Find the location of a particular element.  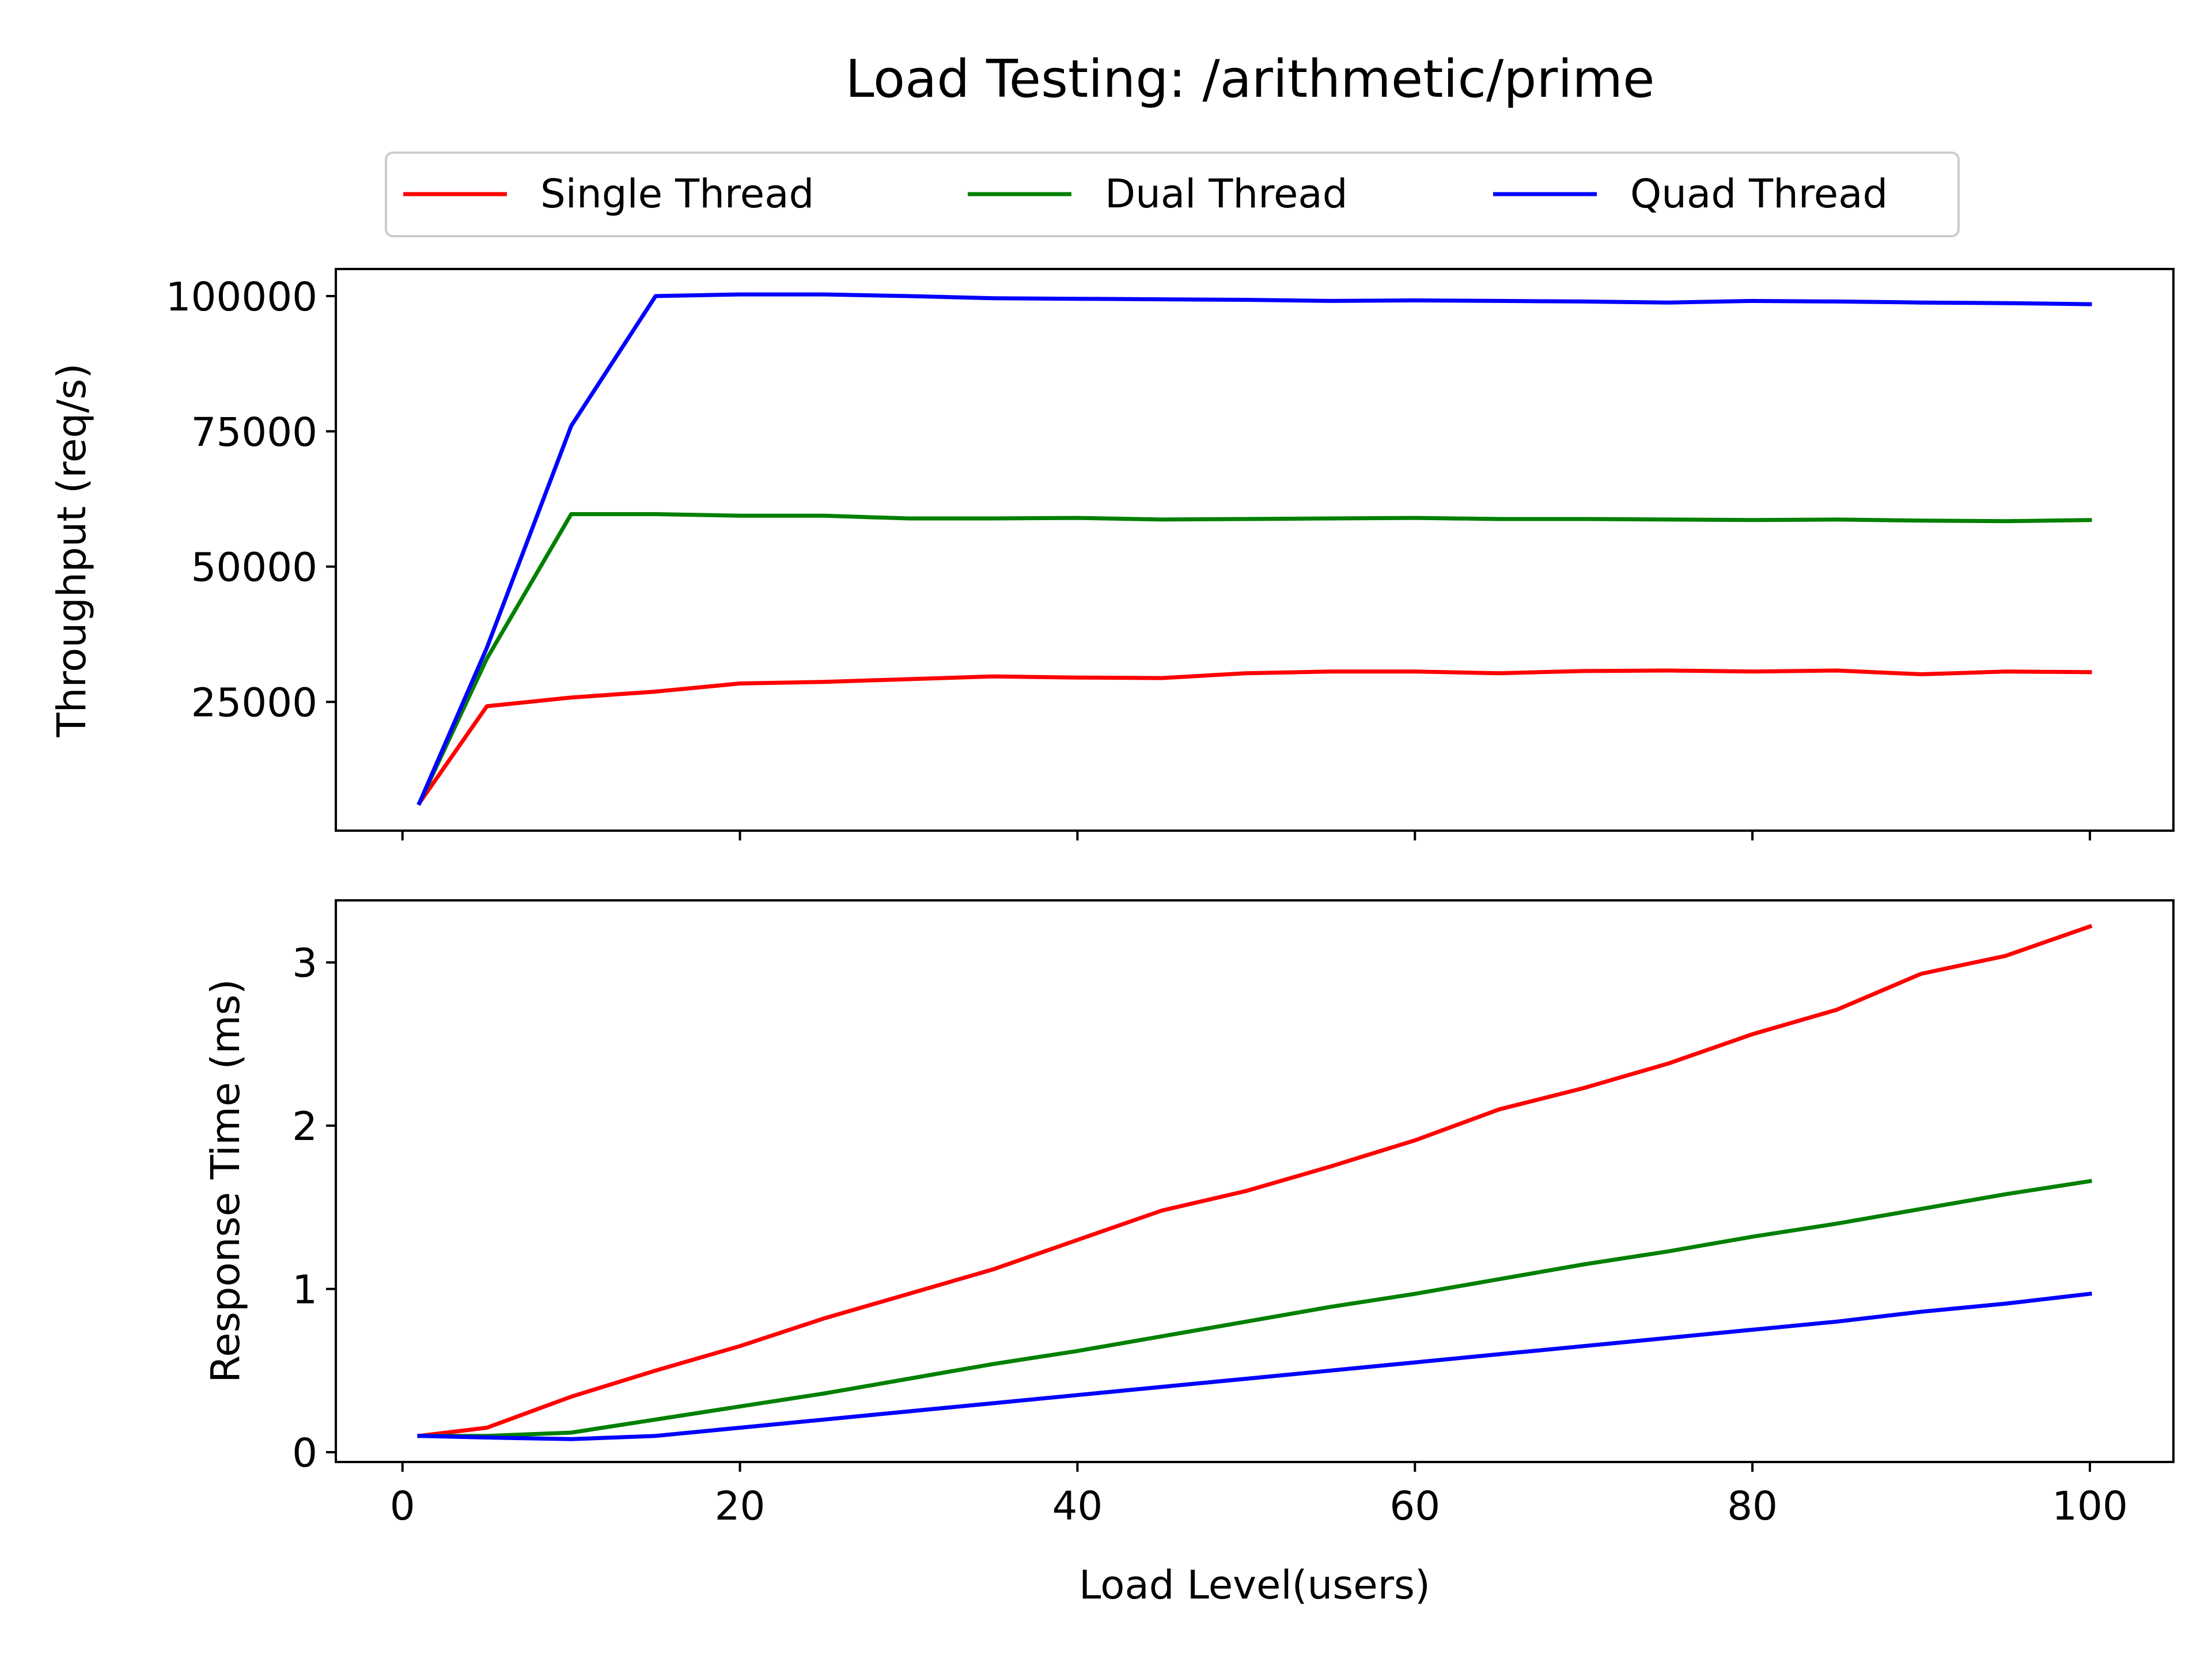

legend-frame is located at coordinates (1172, 194).